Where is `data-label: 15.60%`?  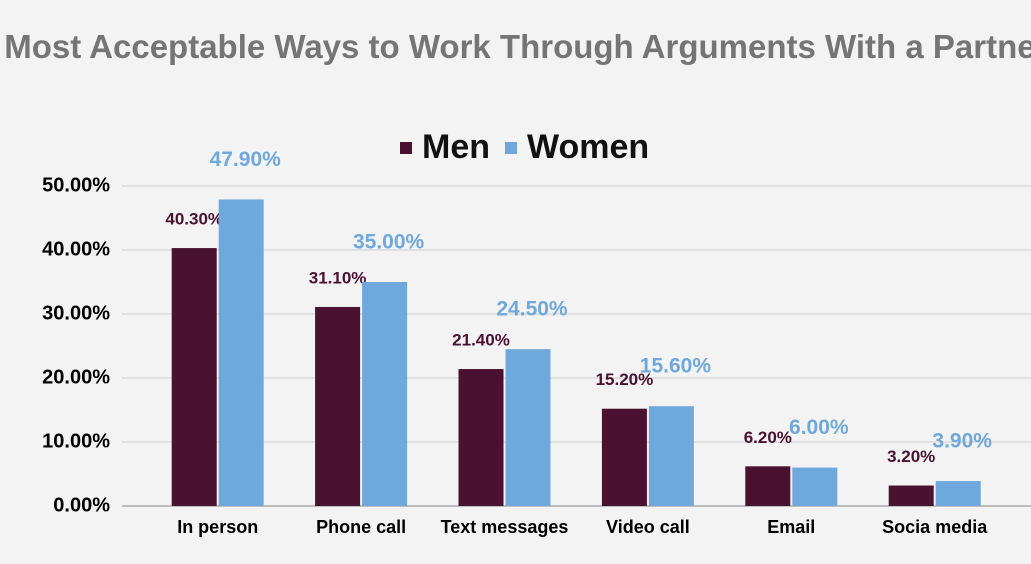 data-label: 15.60% is located at coordinates (676, 366).